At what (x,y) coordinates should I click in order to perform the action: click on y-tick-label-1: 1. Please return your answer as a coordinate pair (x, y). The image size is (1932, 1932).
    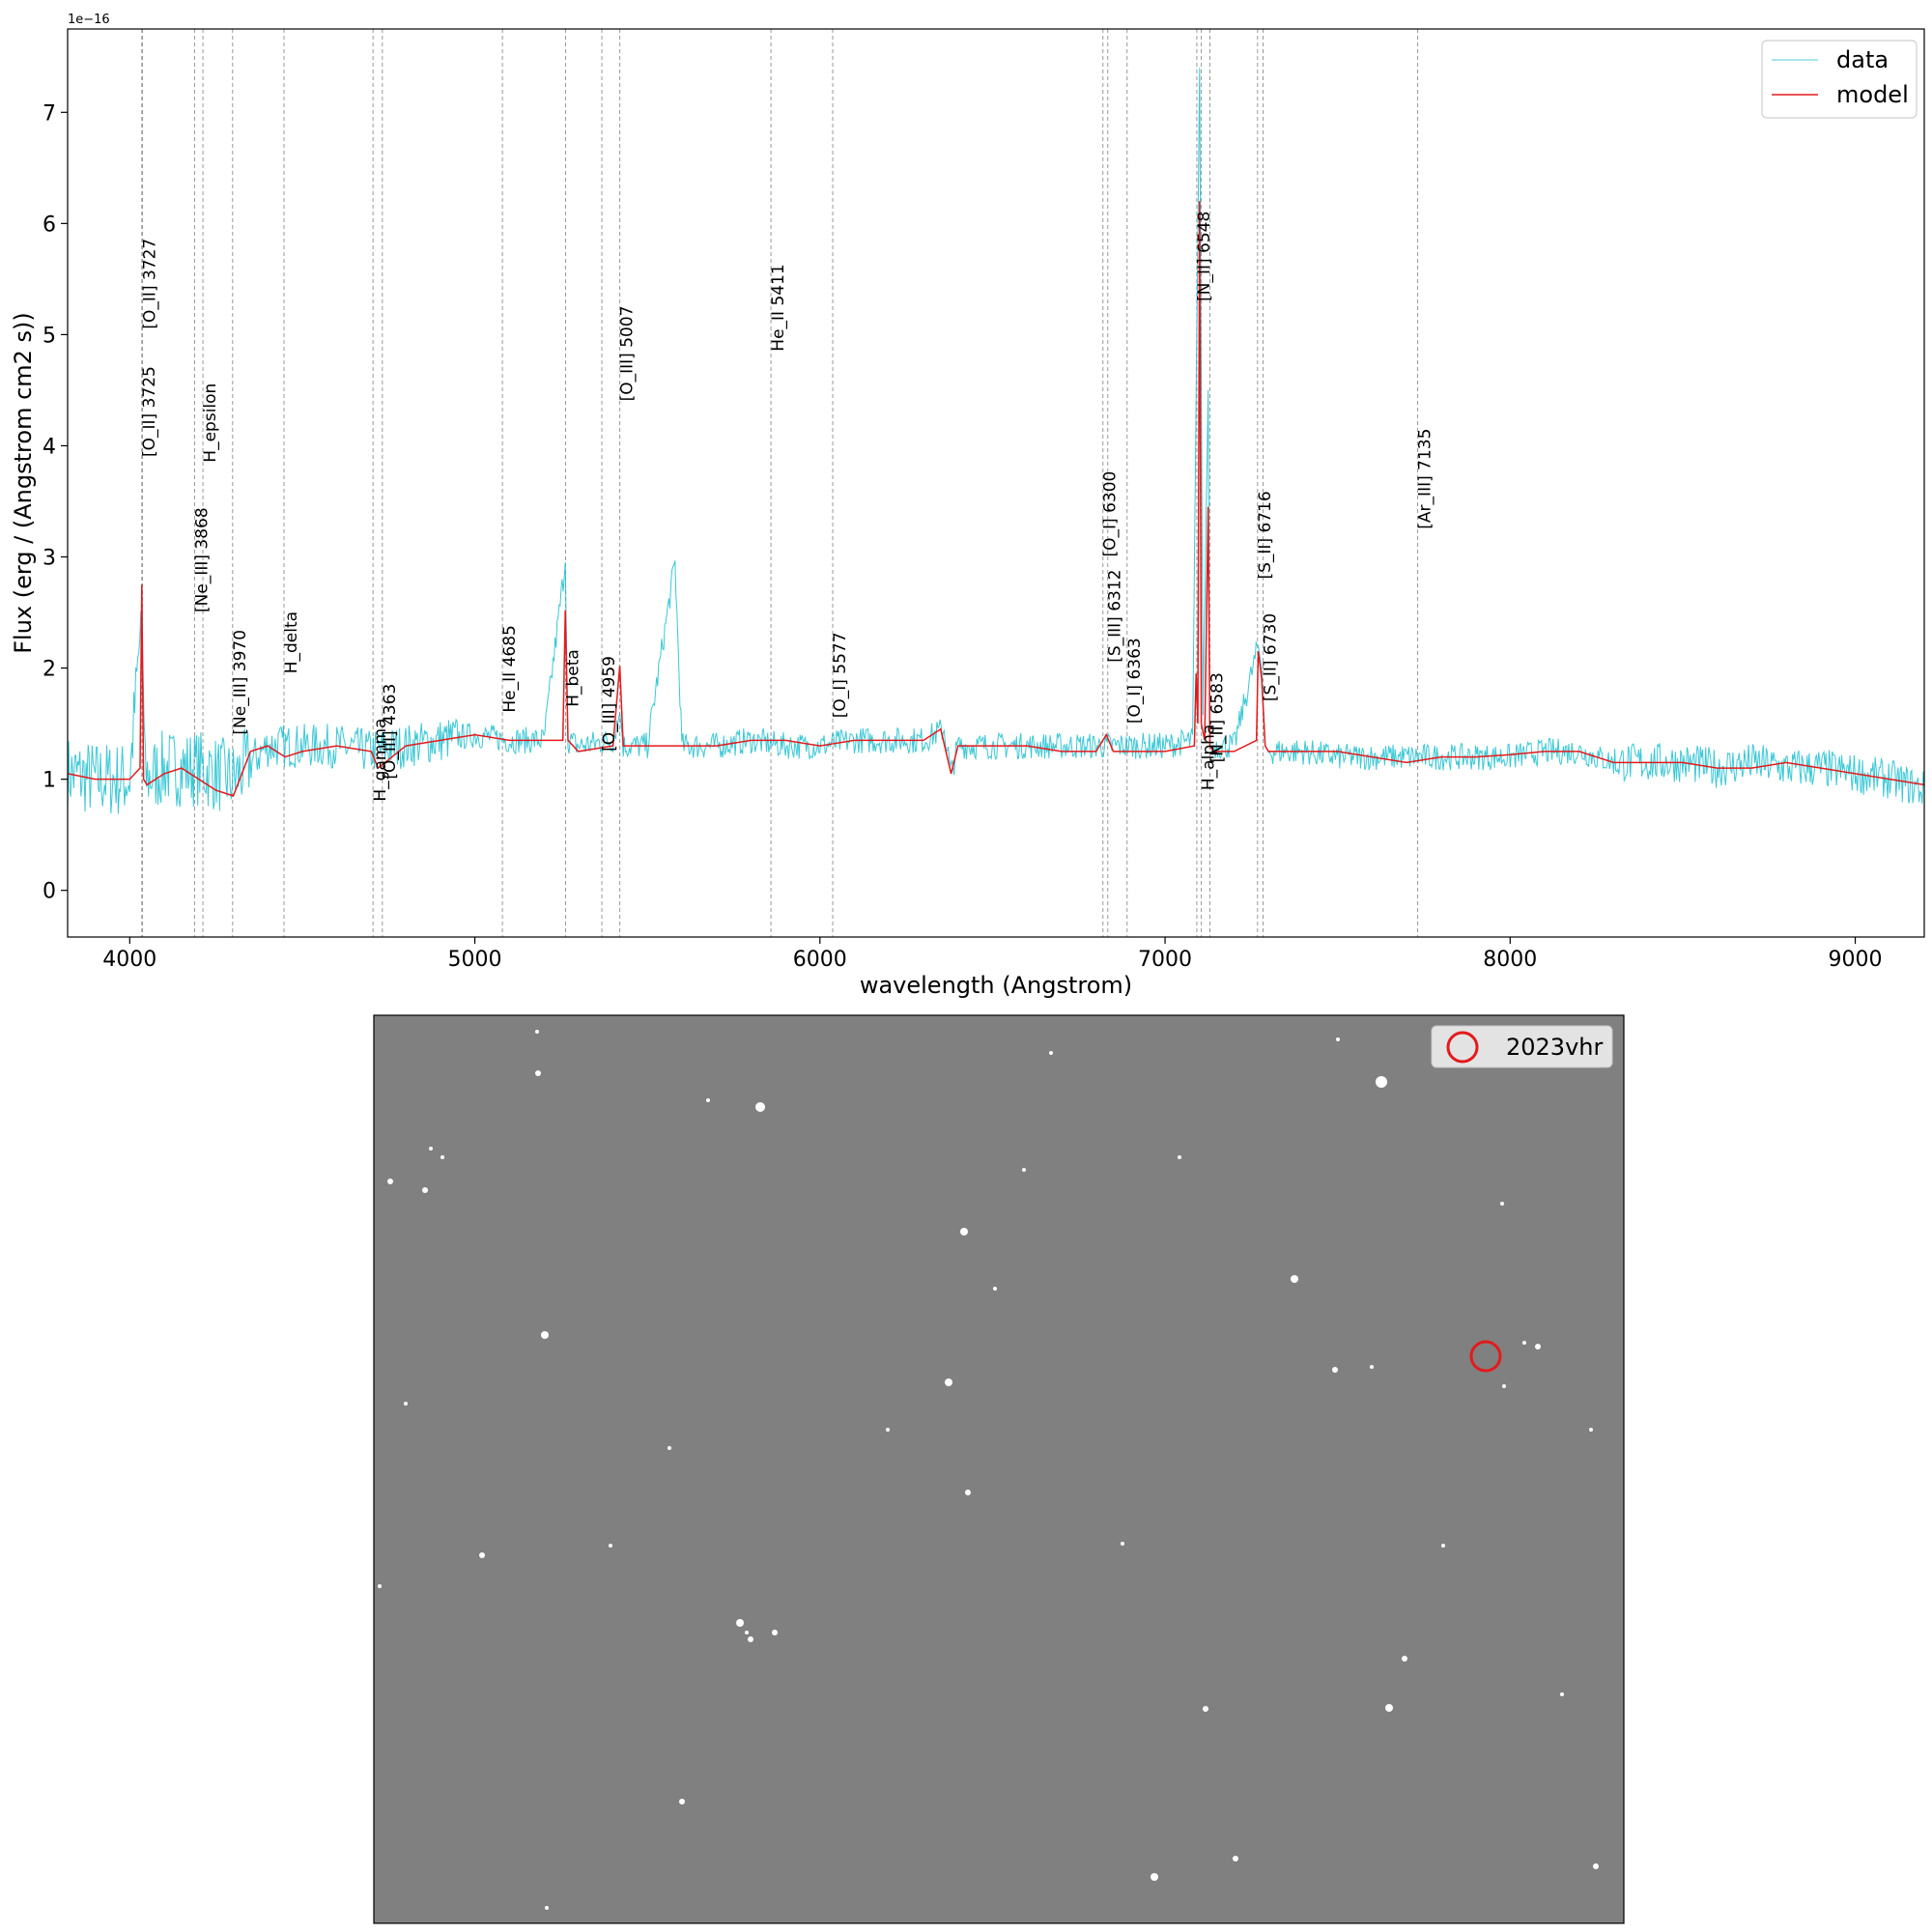
    Looking at the image, I should click on (49, 781).